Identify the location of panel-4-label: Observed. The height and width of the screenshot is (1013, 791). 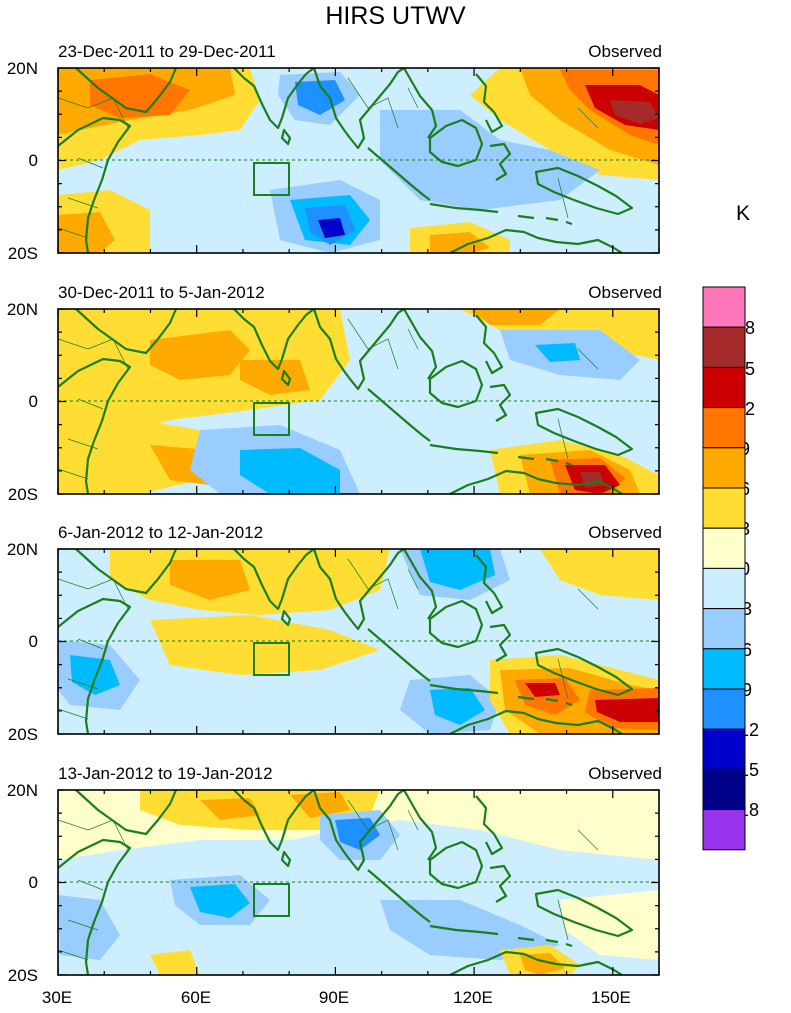
(625, 773).